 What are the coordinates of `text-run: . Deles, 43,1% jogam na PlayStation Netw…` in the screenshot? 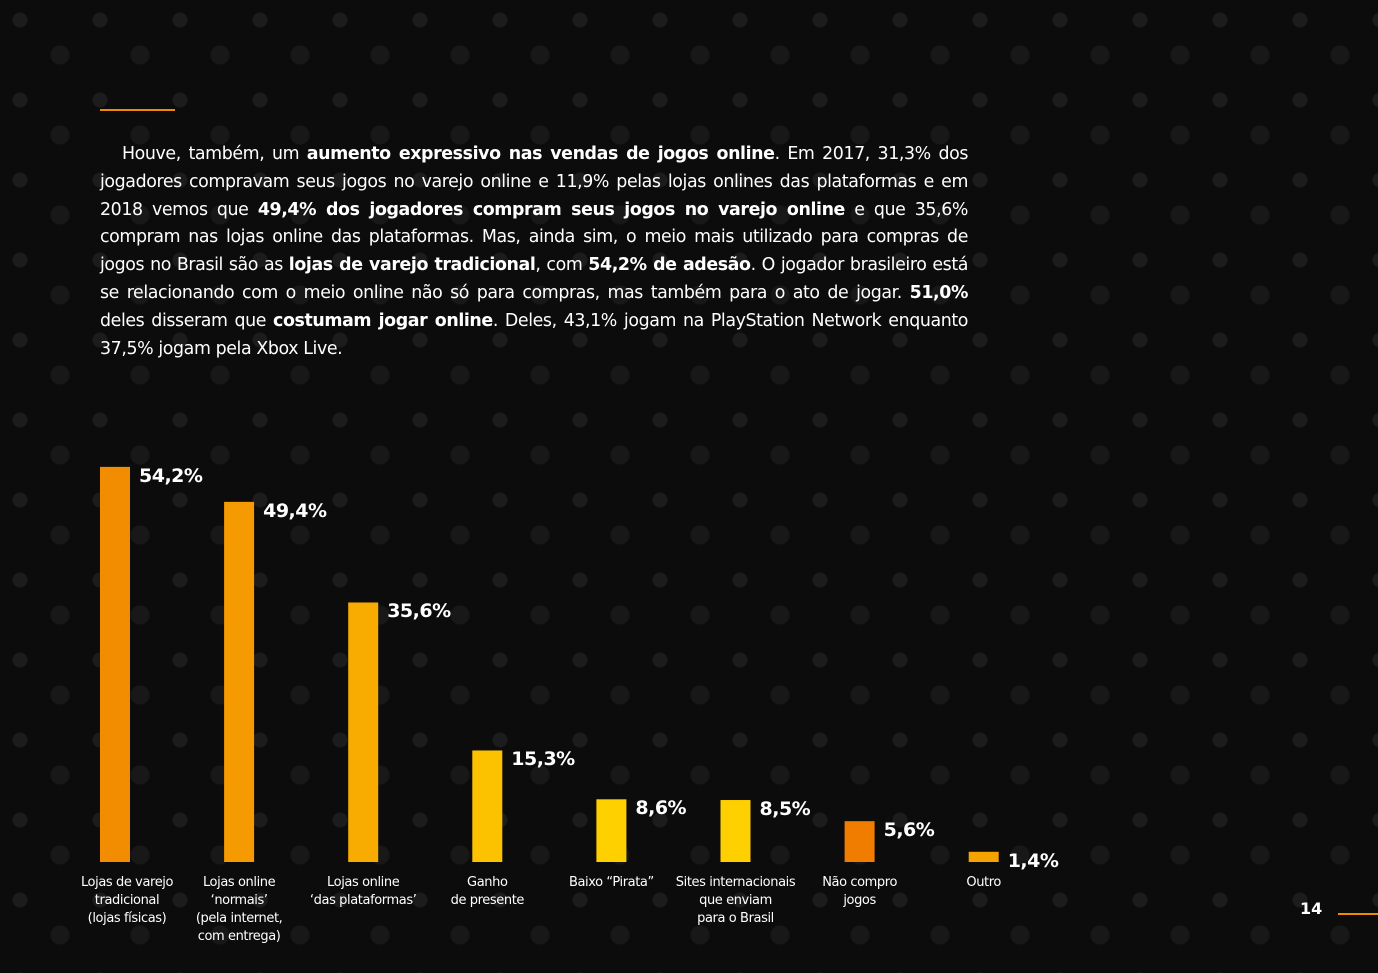 It's located at (534, 334).